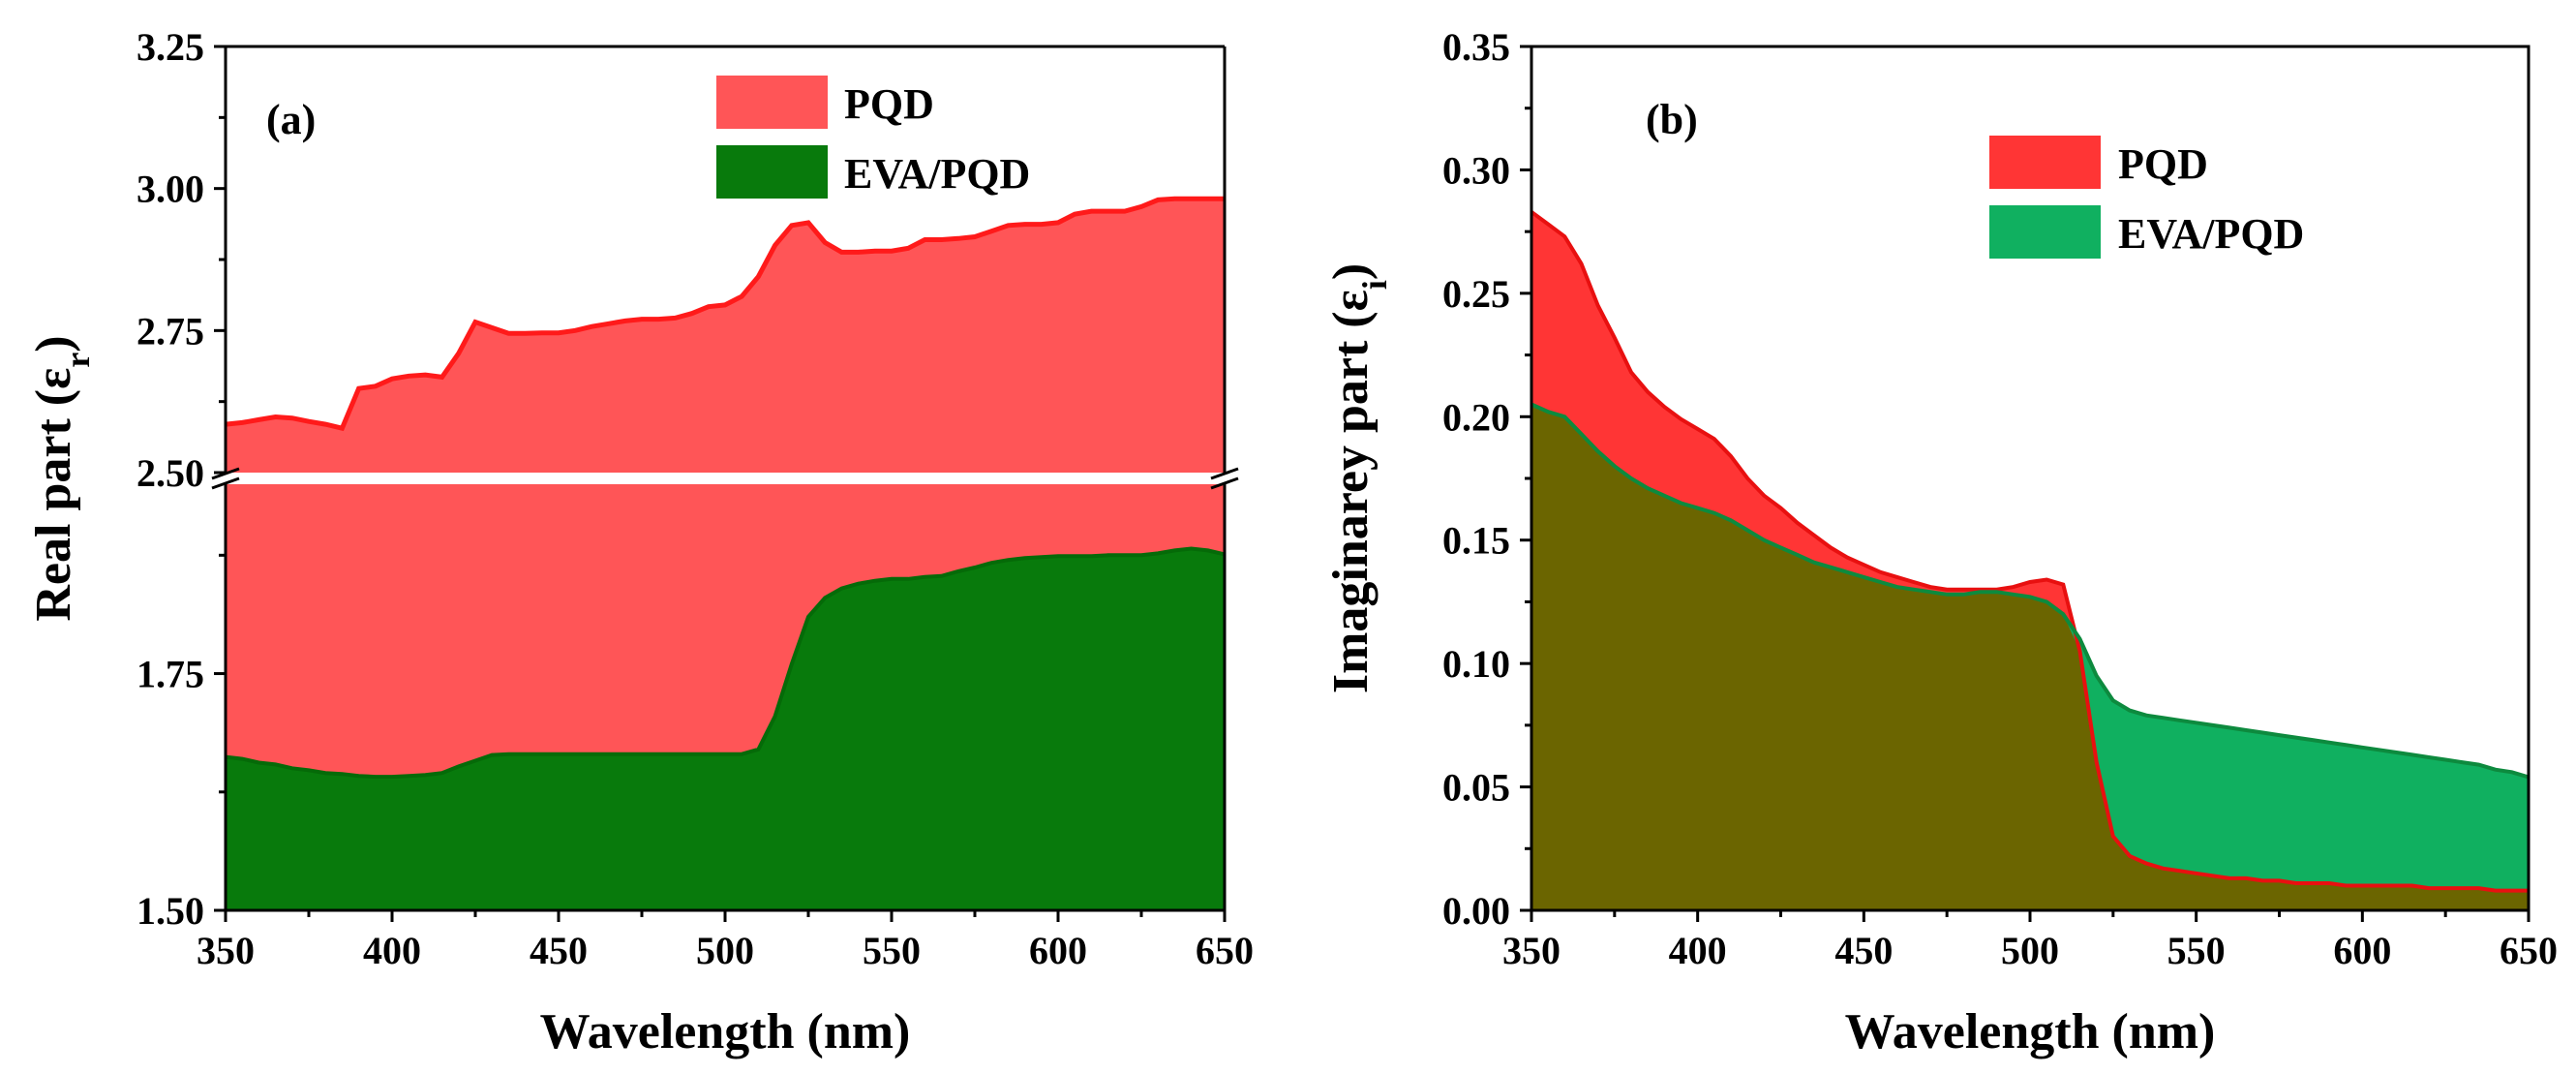 This screenshot has width=2576, height=1074. What do you see at coordinates (559, 950) in the screenshot?
I see `panel-a-x-tick-label: 450` at bounding box center [559, 950].